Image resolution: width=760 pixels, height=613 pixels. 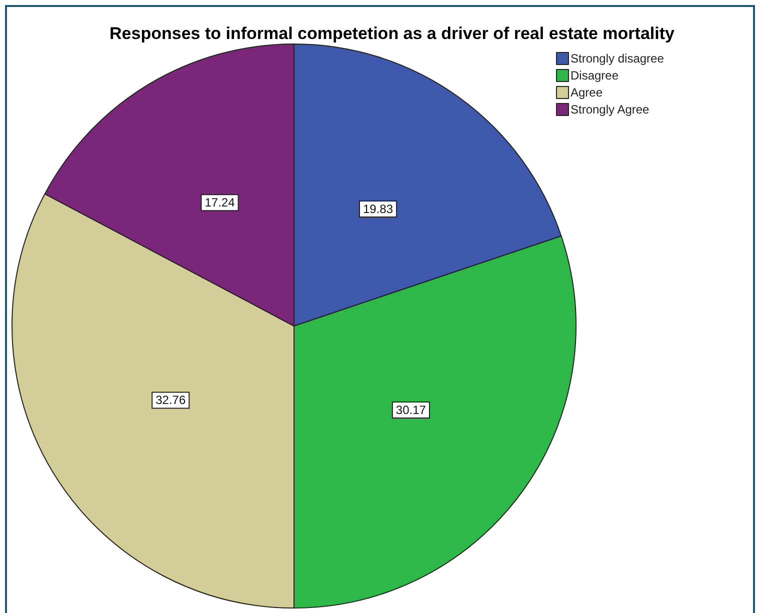 I want to click on legend-label: Disagree, so click(x=594, y=75).